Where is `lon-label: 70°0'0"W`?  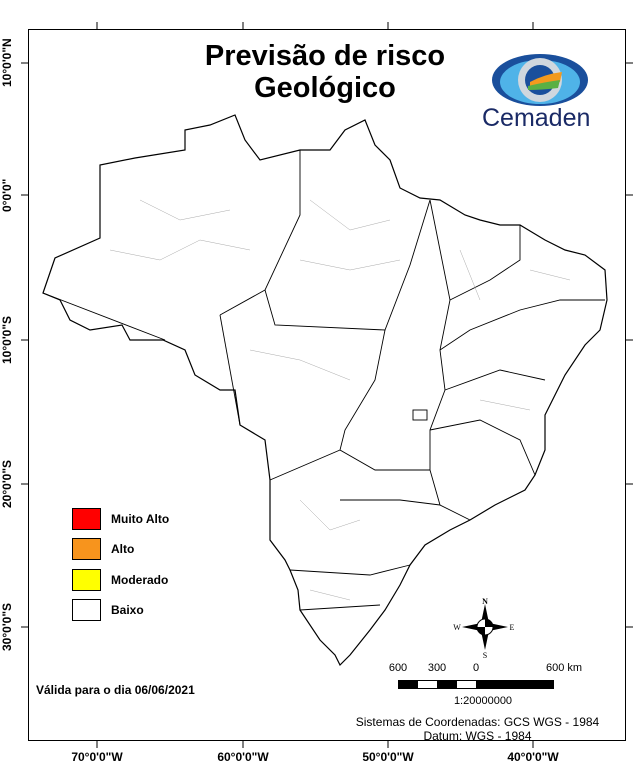 lon-label: 70°0'0"W is located at coordinates (97, 757).